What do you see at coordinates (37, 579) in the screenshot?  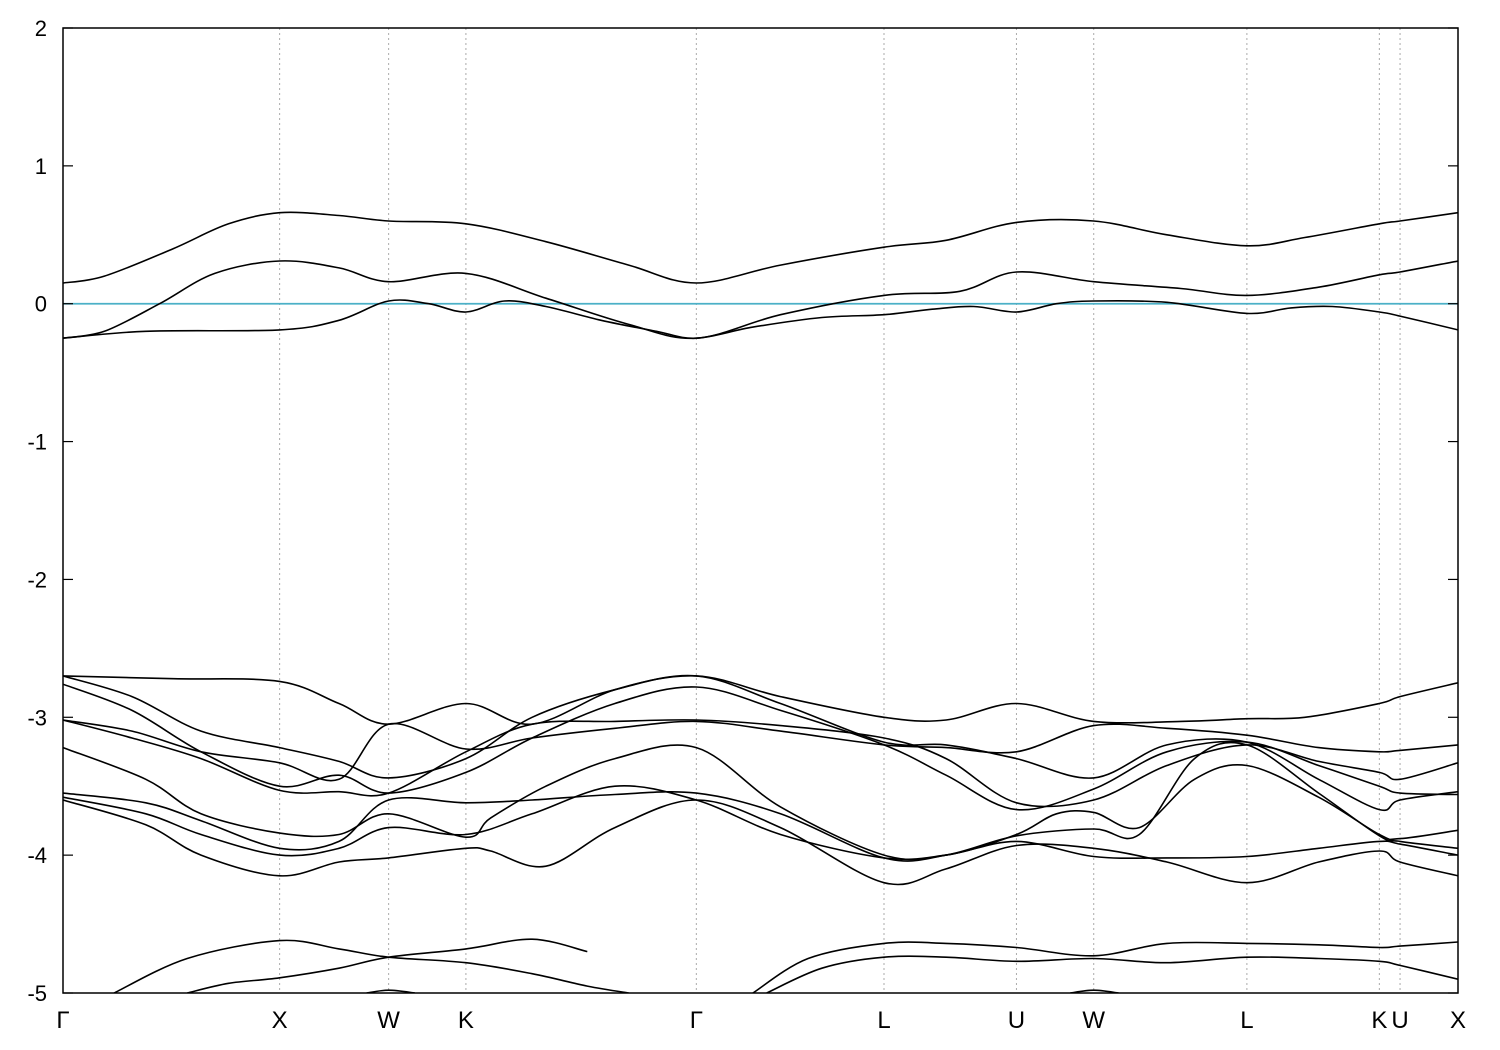 I see `ytick-label-3: -2` at bounding box center [37, 579].